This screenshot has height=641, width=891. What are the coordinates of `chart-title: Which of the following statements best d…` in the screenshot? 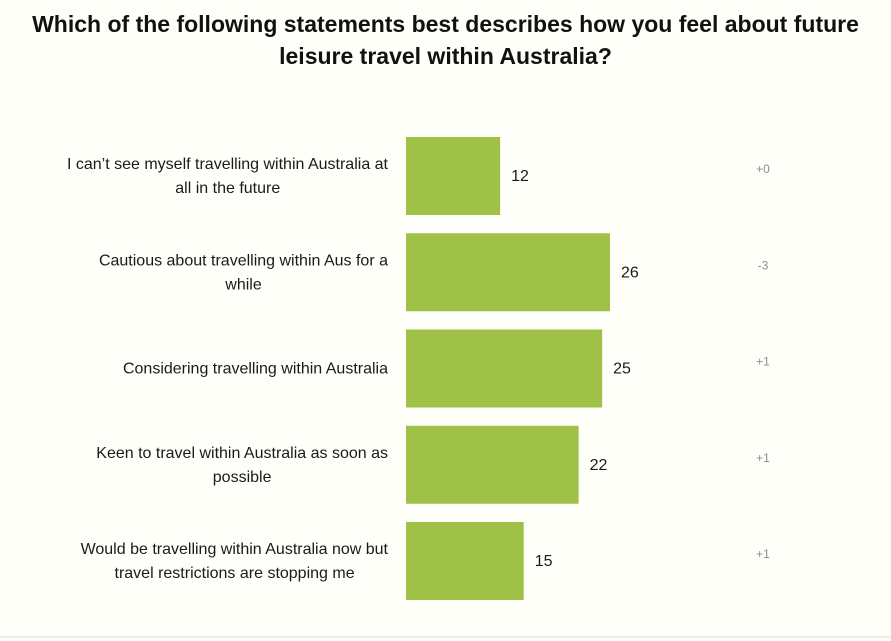 It's located at (445, 40).